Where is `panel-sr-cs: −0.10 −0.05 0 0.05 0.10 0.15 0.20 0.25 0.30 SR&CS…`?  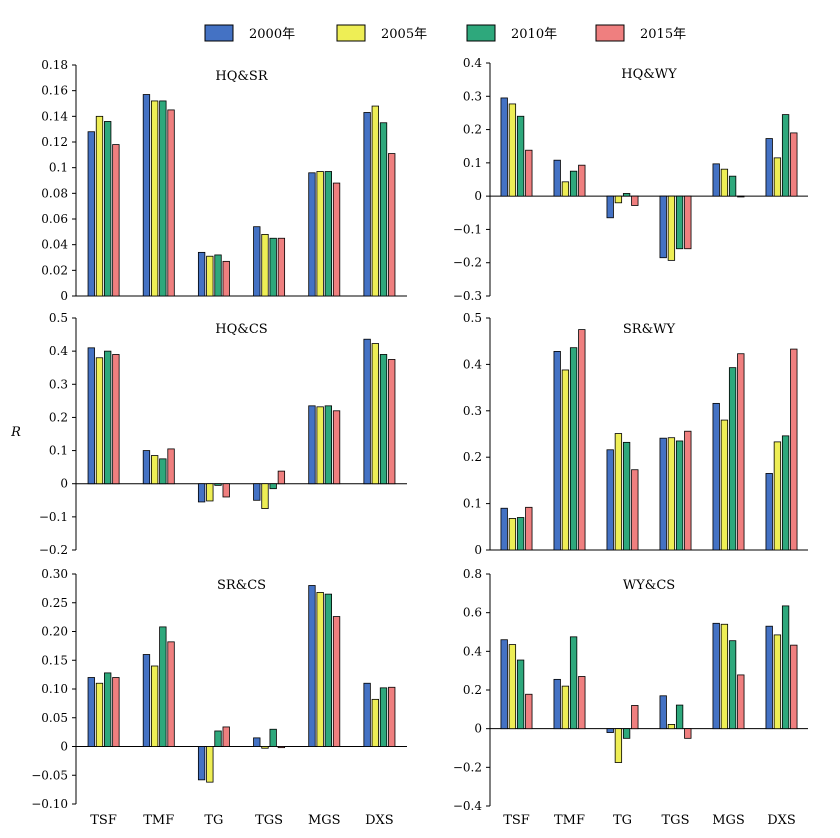 panel-sr-cs: −0.10 −0.05 0 0.05 0.10 0.15 0.20 0.25 0.30 SR&CS… is located at coordinates (219, 697).